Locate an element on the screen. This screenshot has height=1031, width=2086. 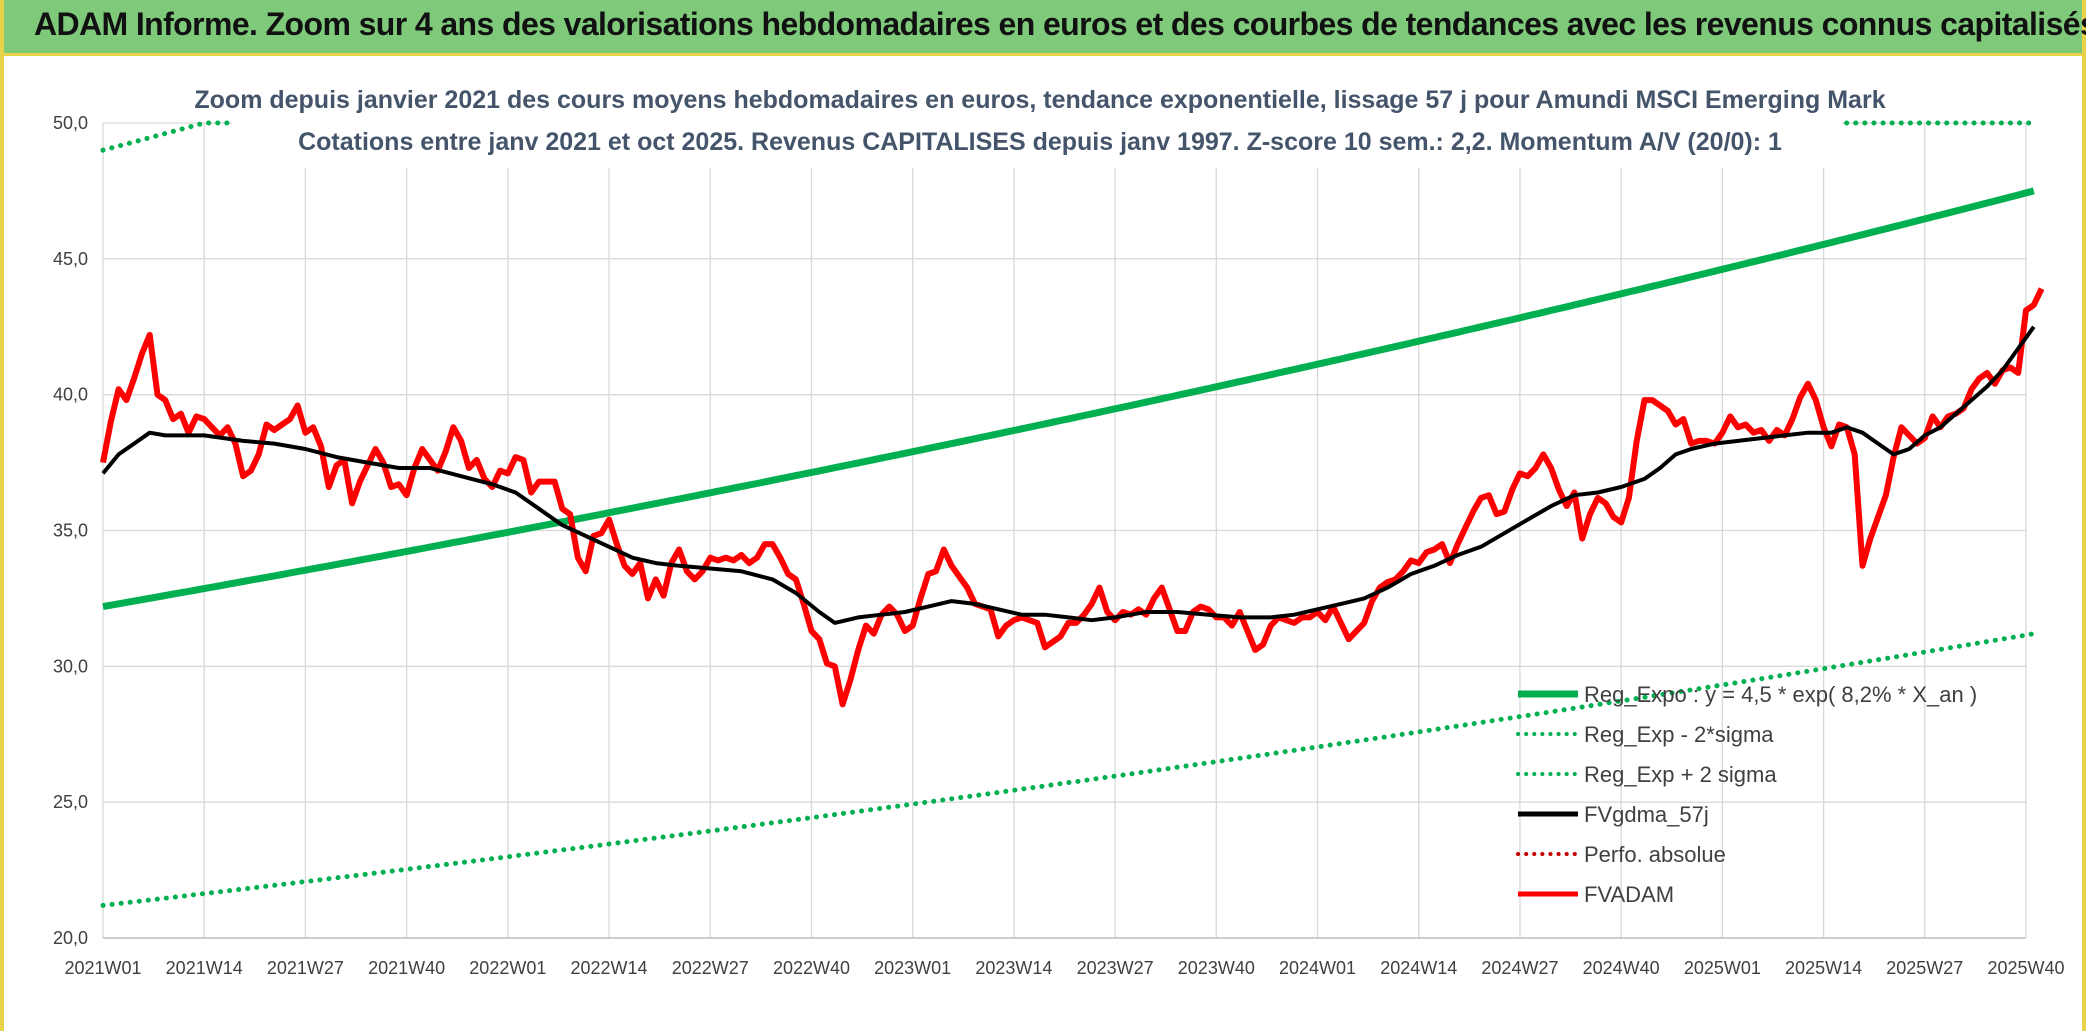
legend-label: Reg_Exp - 2*sigma is located at coordinates (1679, 734).